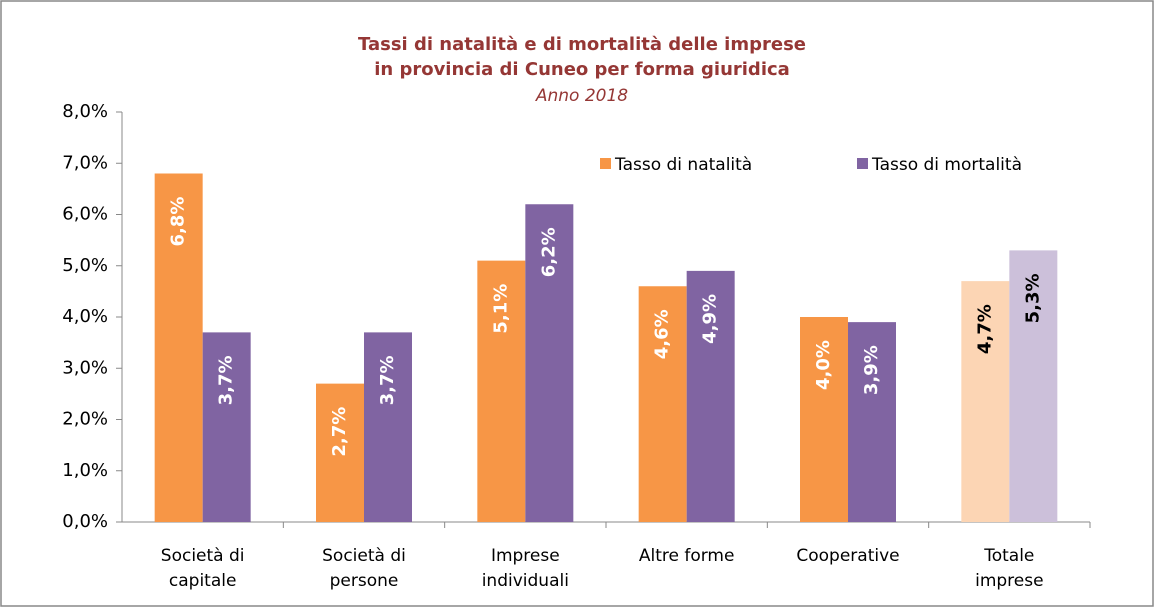  Describe the element at coordinates (710, 319) in the screenshot. I see `value-label: 4,9%` at that location.